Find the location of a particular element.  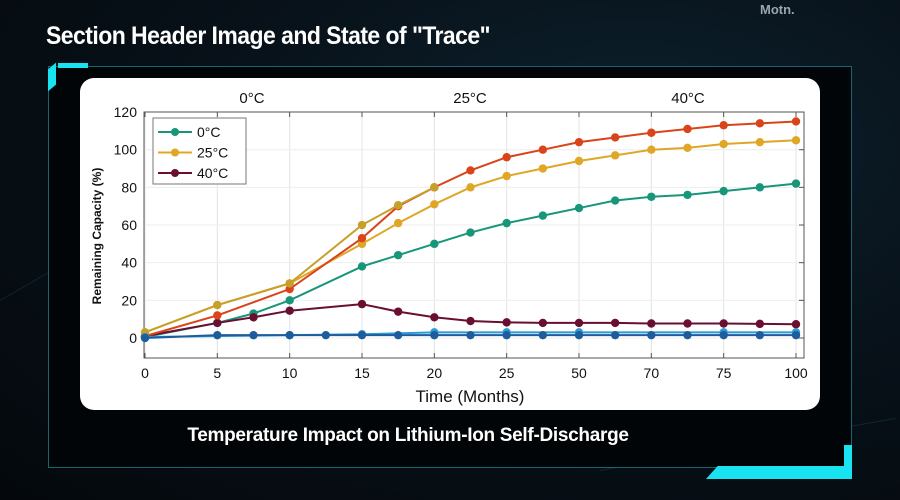

x-tick-label: 10 is located at coordinates (290, 373).